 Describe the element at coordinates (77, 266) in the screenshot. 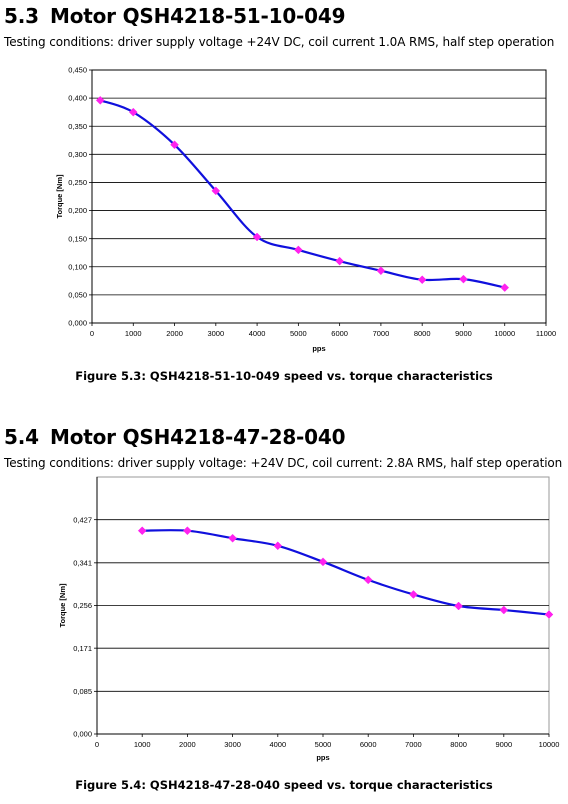

I see `y-tick-label: 0,100` at that location.